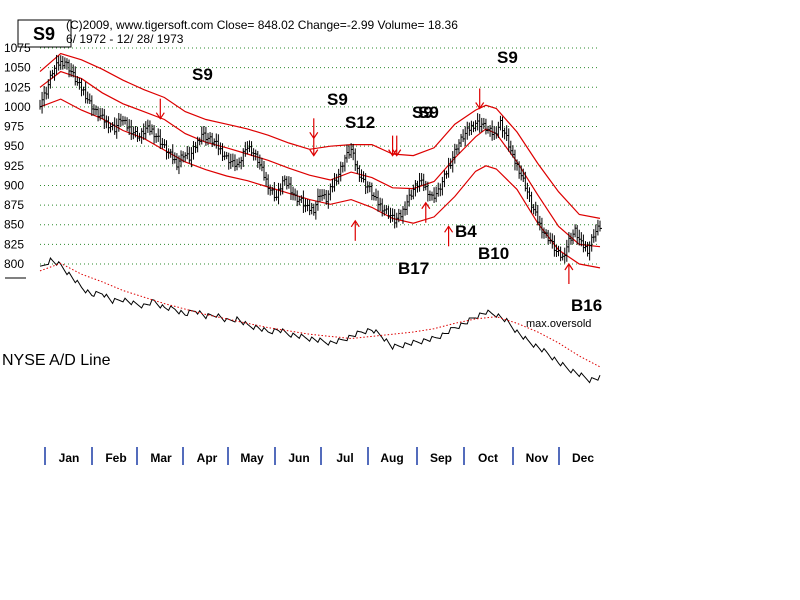 The height and width of the screenshot is (600, 800). Describe the element at coordinates (537, 458) in the screenshot. I see `month-label-Nov: Nov` at that location.